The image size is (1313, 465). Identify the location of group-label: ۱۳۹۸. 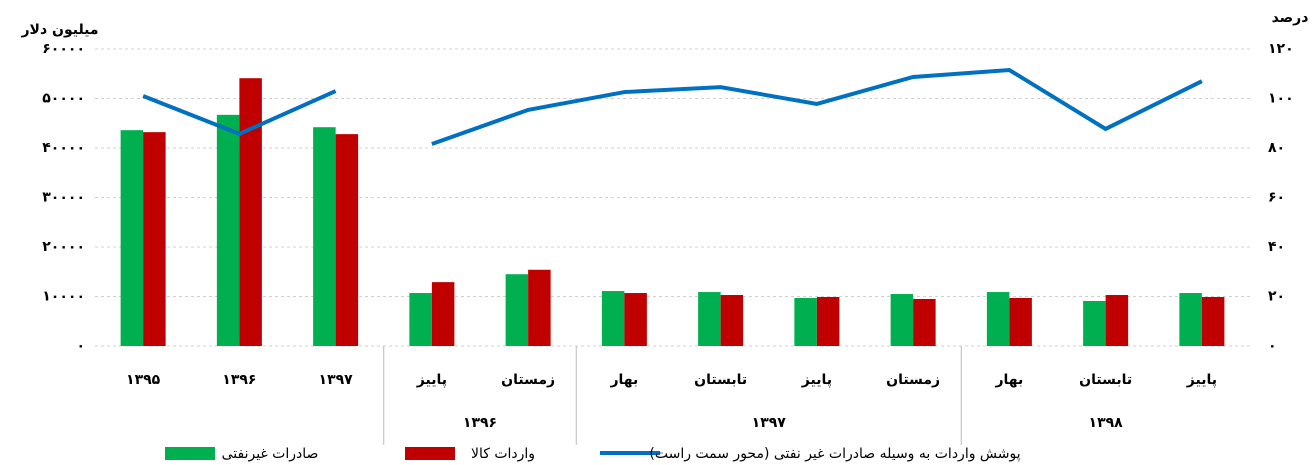
(1106, 423).